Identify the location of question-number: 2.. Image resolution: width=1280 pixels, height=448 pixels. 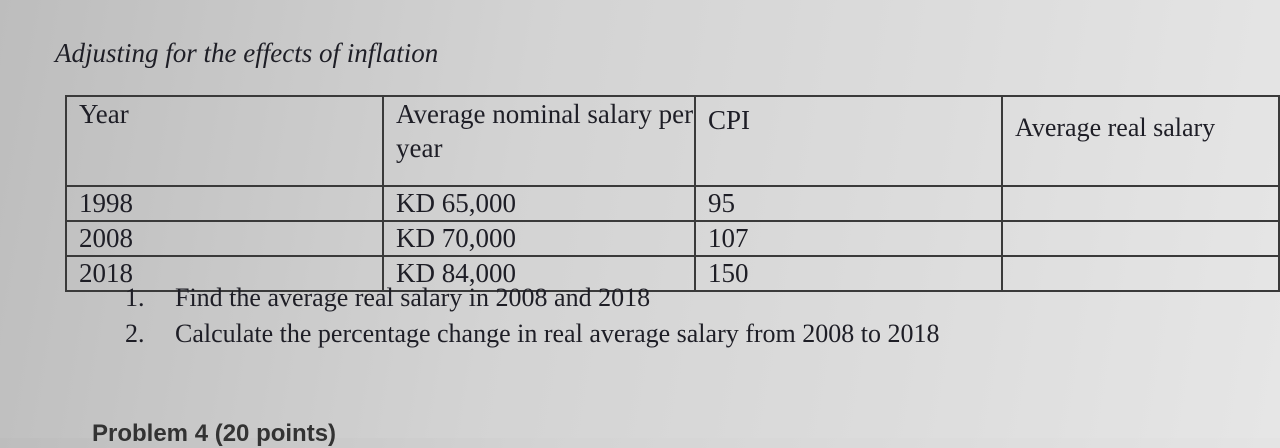
(135, 333).